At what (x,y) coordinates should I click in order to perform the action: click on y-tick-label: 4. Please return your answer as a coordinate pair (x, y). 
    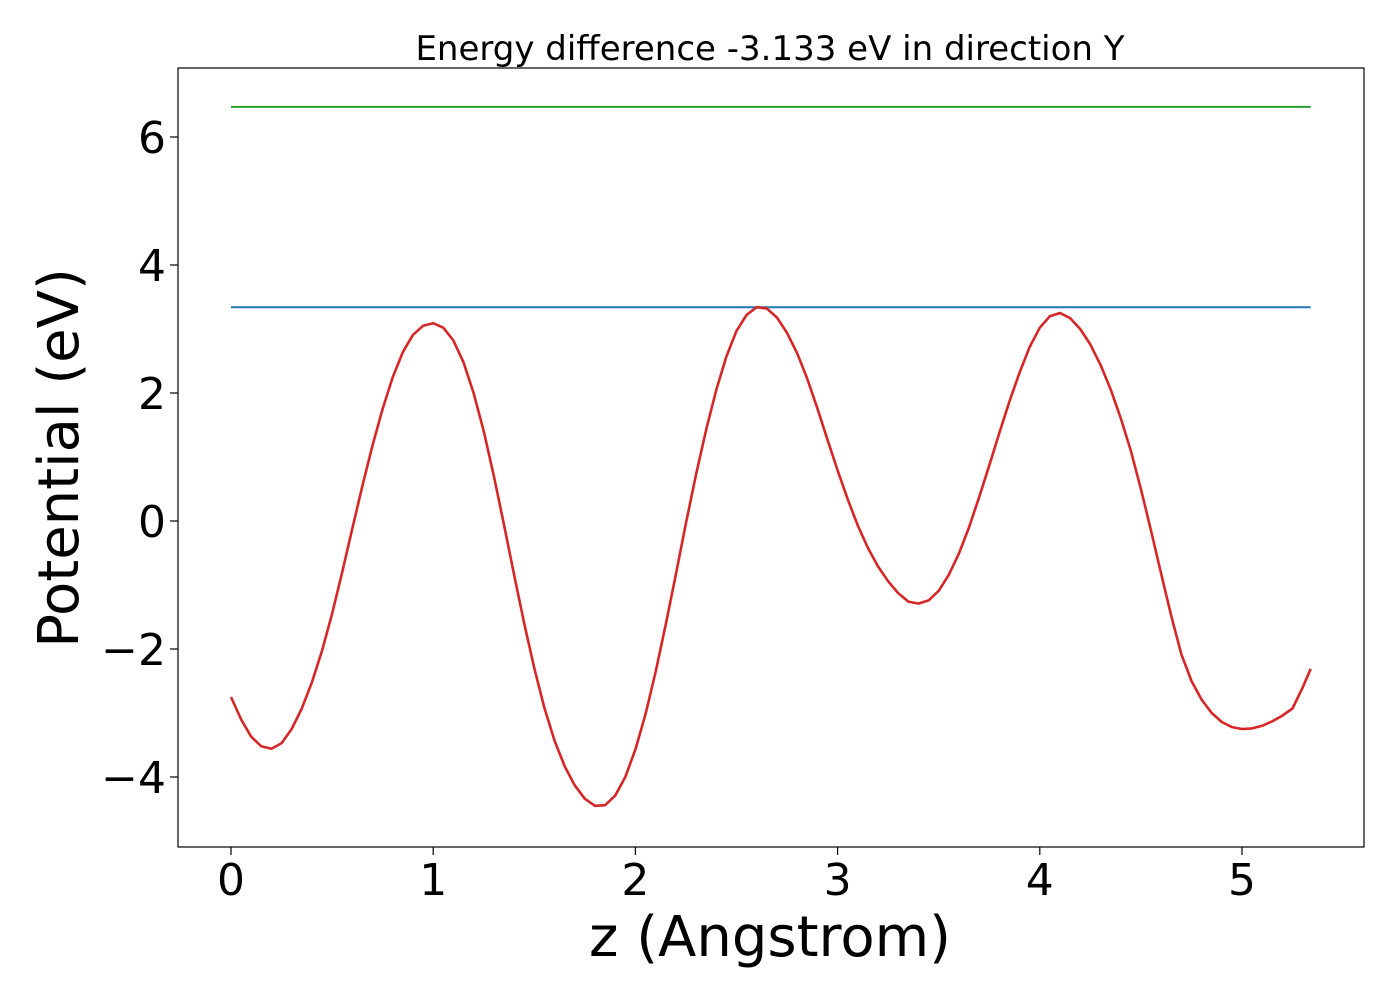
    Looking at the image, I should click on (152, 266).